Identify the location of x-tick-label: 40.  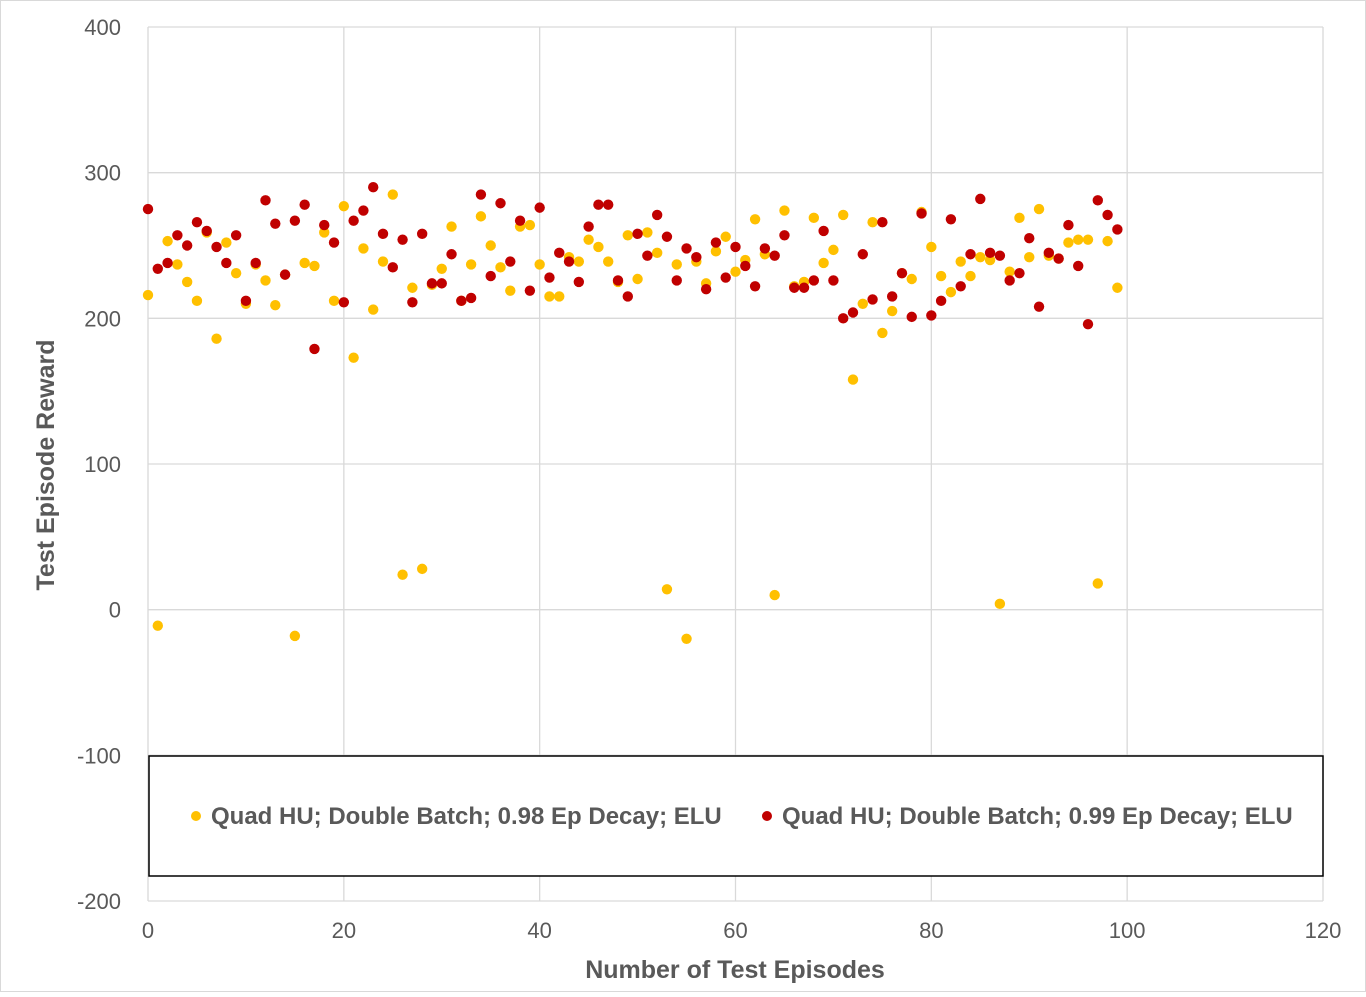
(539, 930).